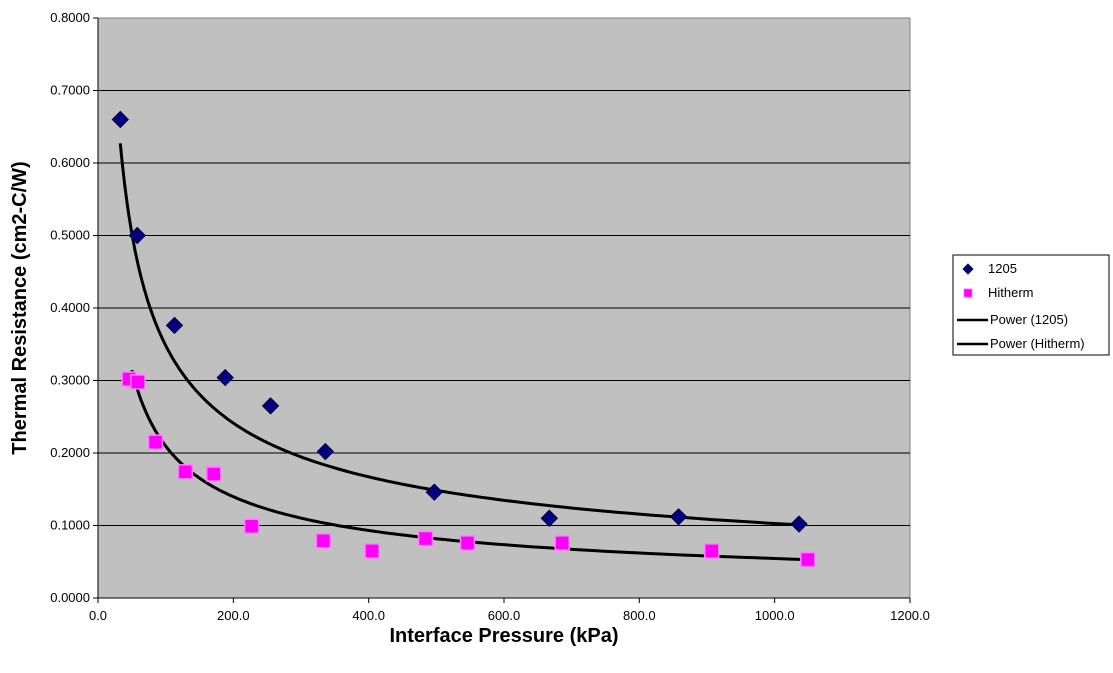 The image size is (1113, 673). I want to click on y-tick-label: 0.2000, so click(70, 452).